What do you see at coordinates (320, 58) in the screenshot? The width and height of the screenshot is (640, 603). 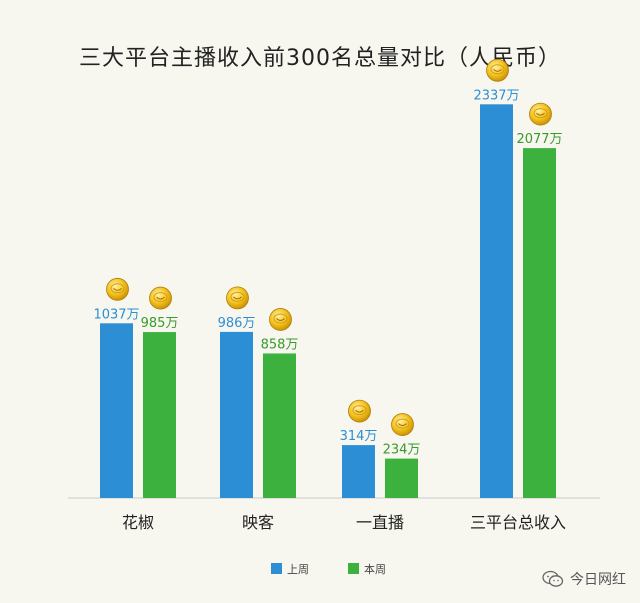 I see `chart-title: 三大平台主播收入前300名总量对比（人民币）` at bounding box center [320, 58].